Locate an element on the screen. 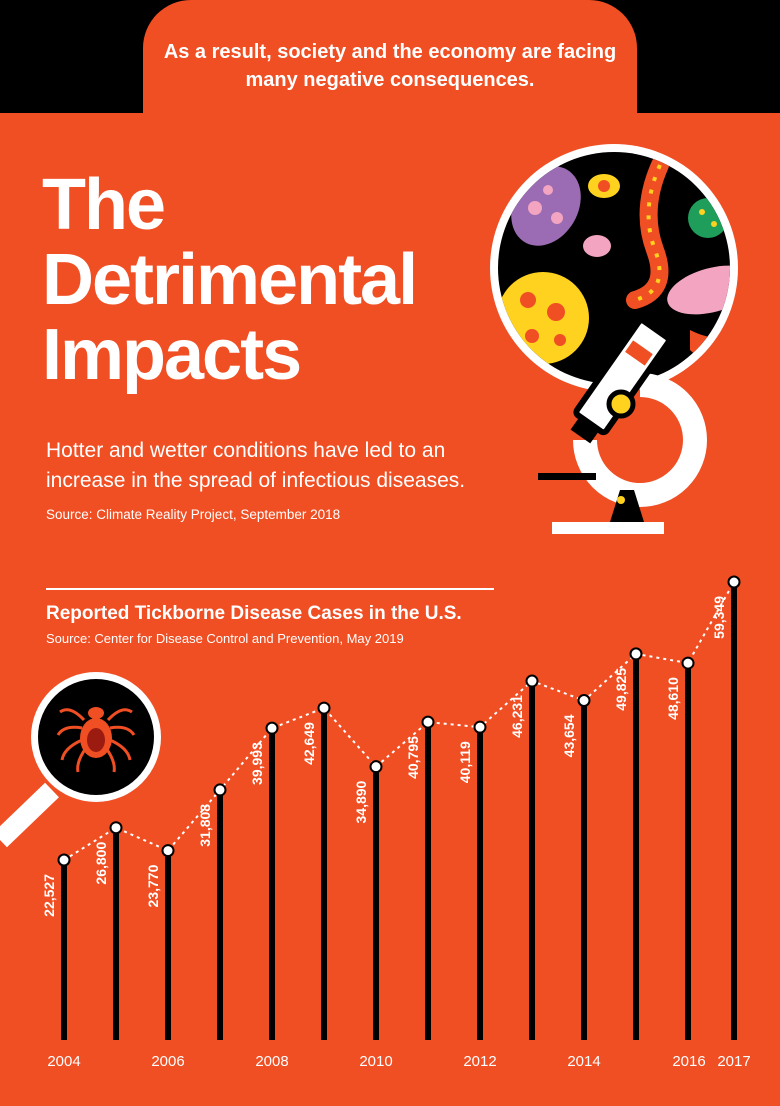 Image resolution: width=780 pixels, height=1106 pixels. title-line-2: Detrimental is located at coordinates (230, 280).